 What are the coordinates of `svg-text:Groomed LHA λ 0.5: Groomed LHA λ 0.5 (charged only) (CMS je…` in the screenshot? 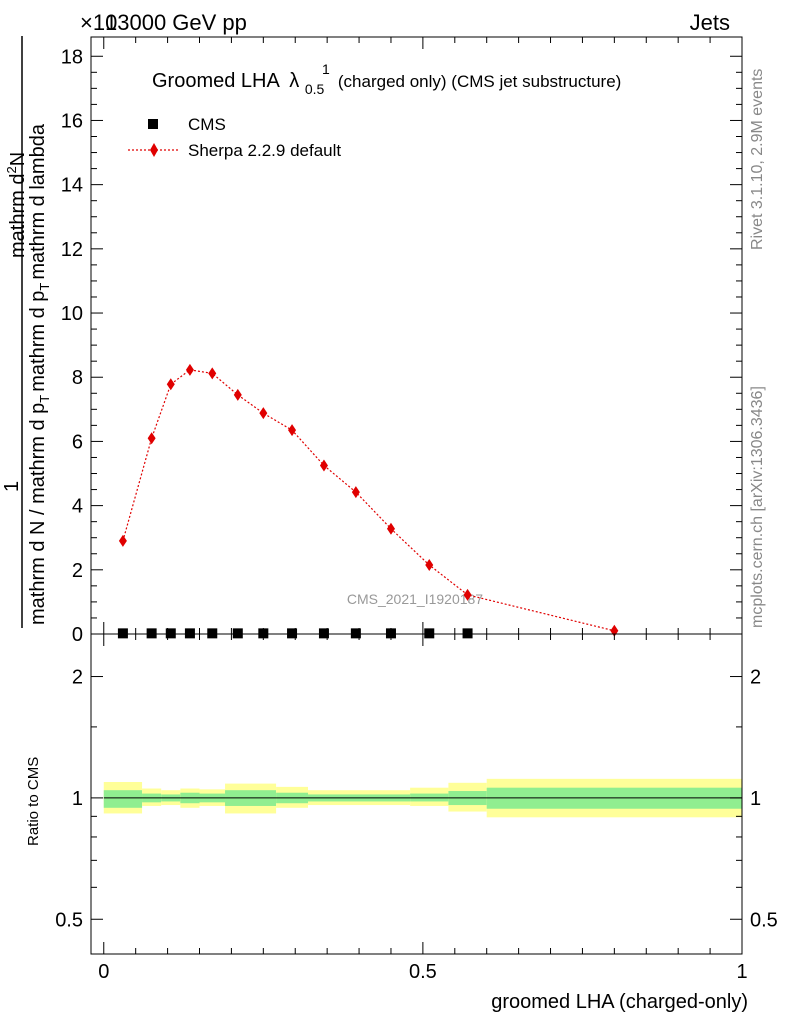 It's located at (386, 84).